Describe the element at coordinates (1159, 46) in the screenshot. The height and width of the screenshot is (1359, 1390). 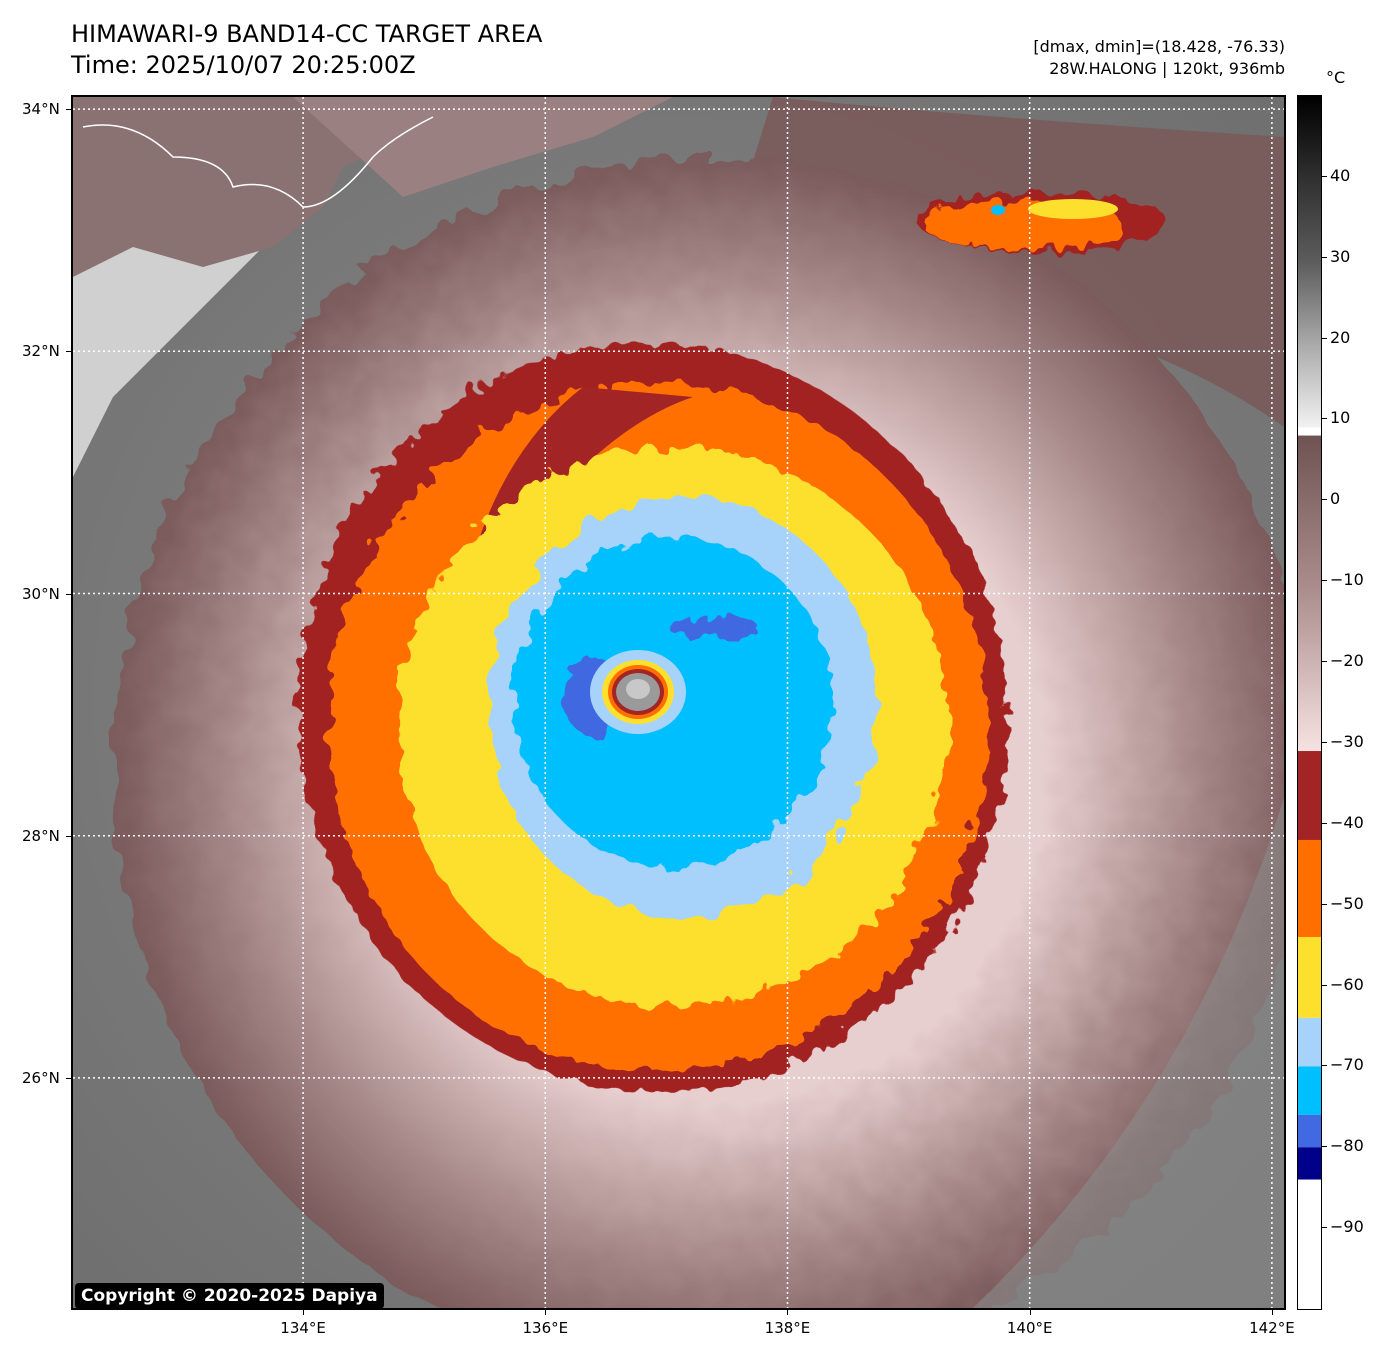
I see `dmax-dmin-readout: [dmax, dmin]=(18.428, -76.33)` at that location.